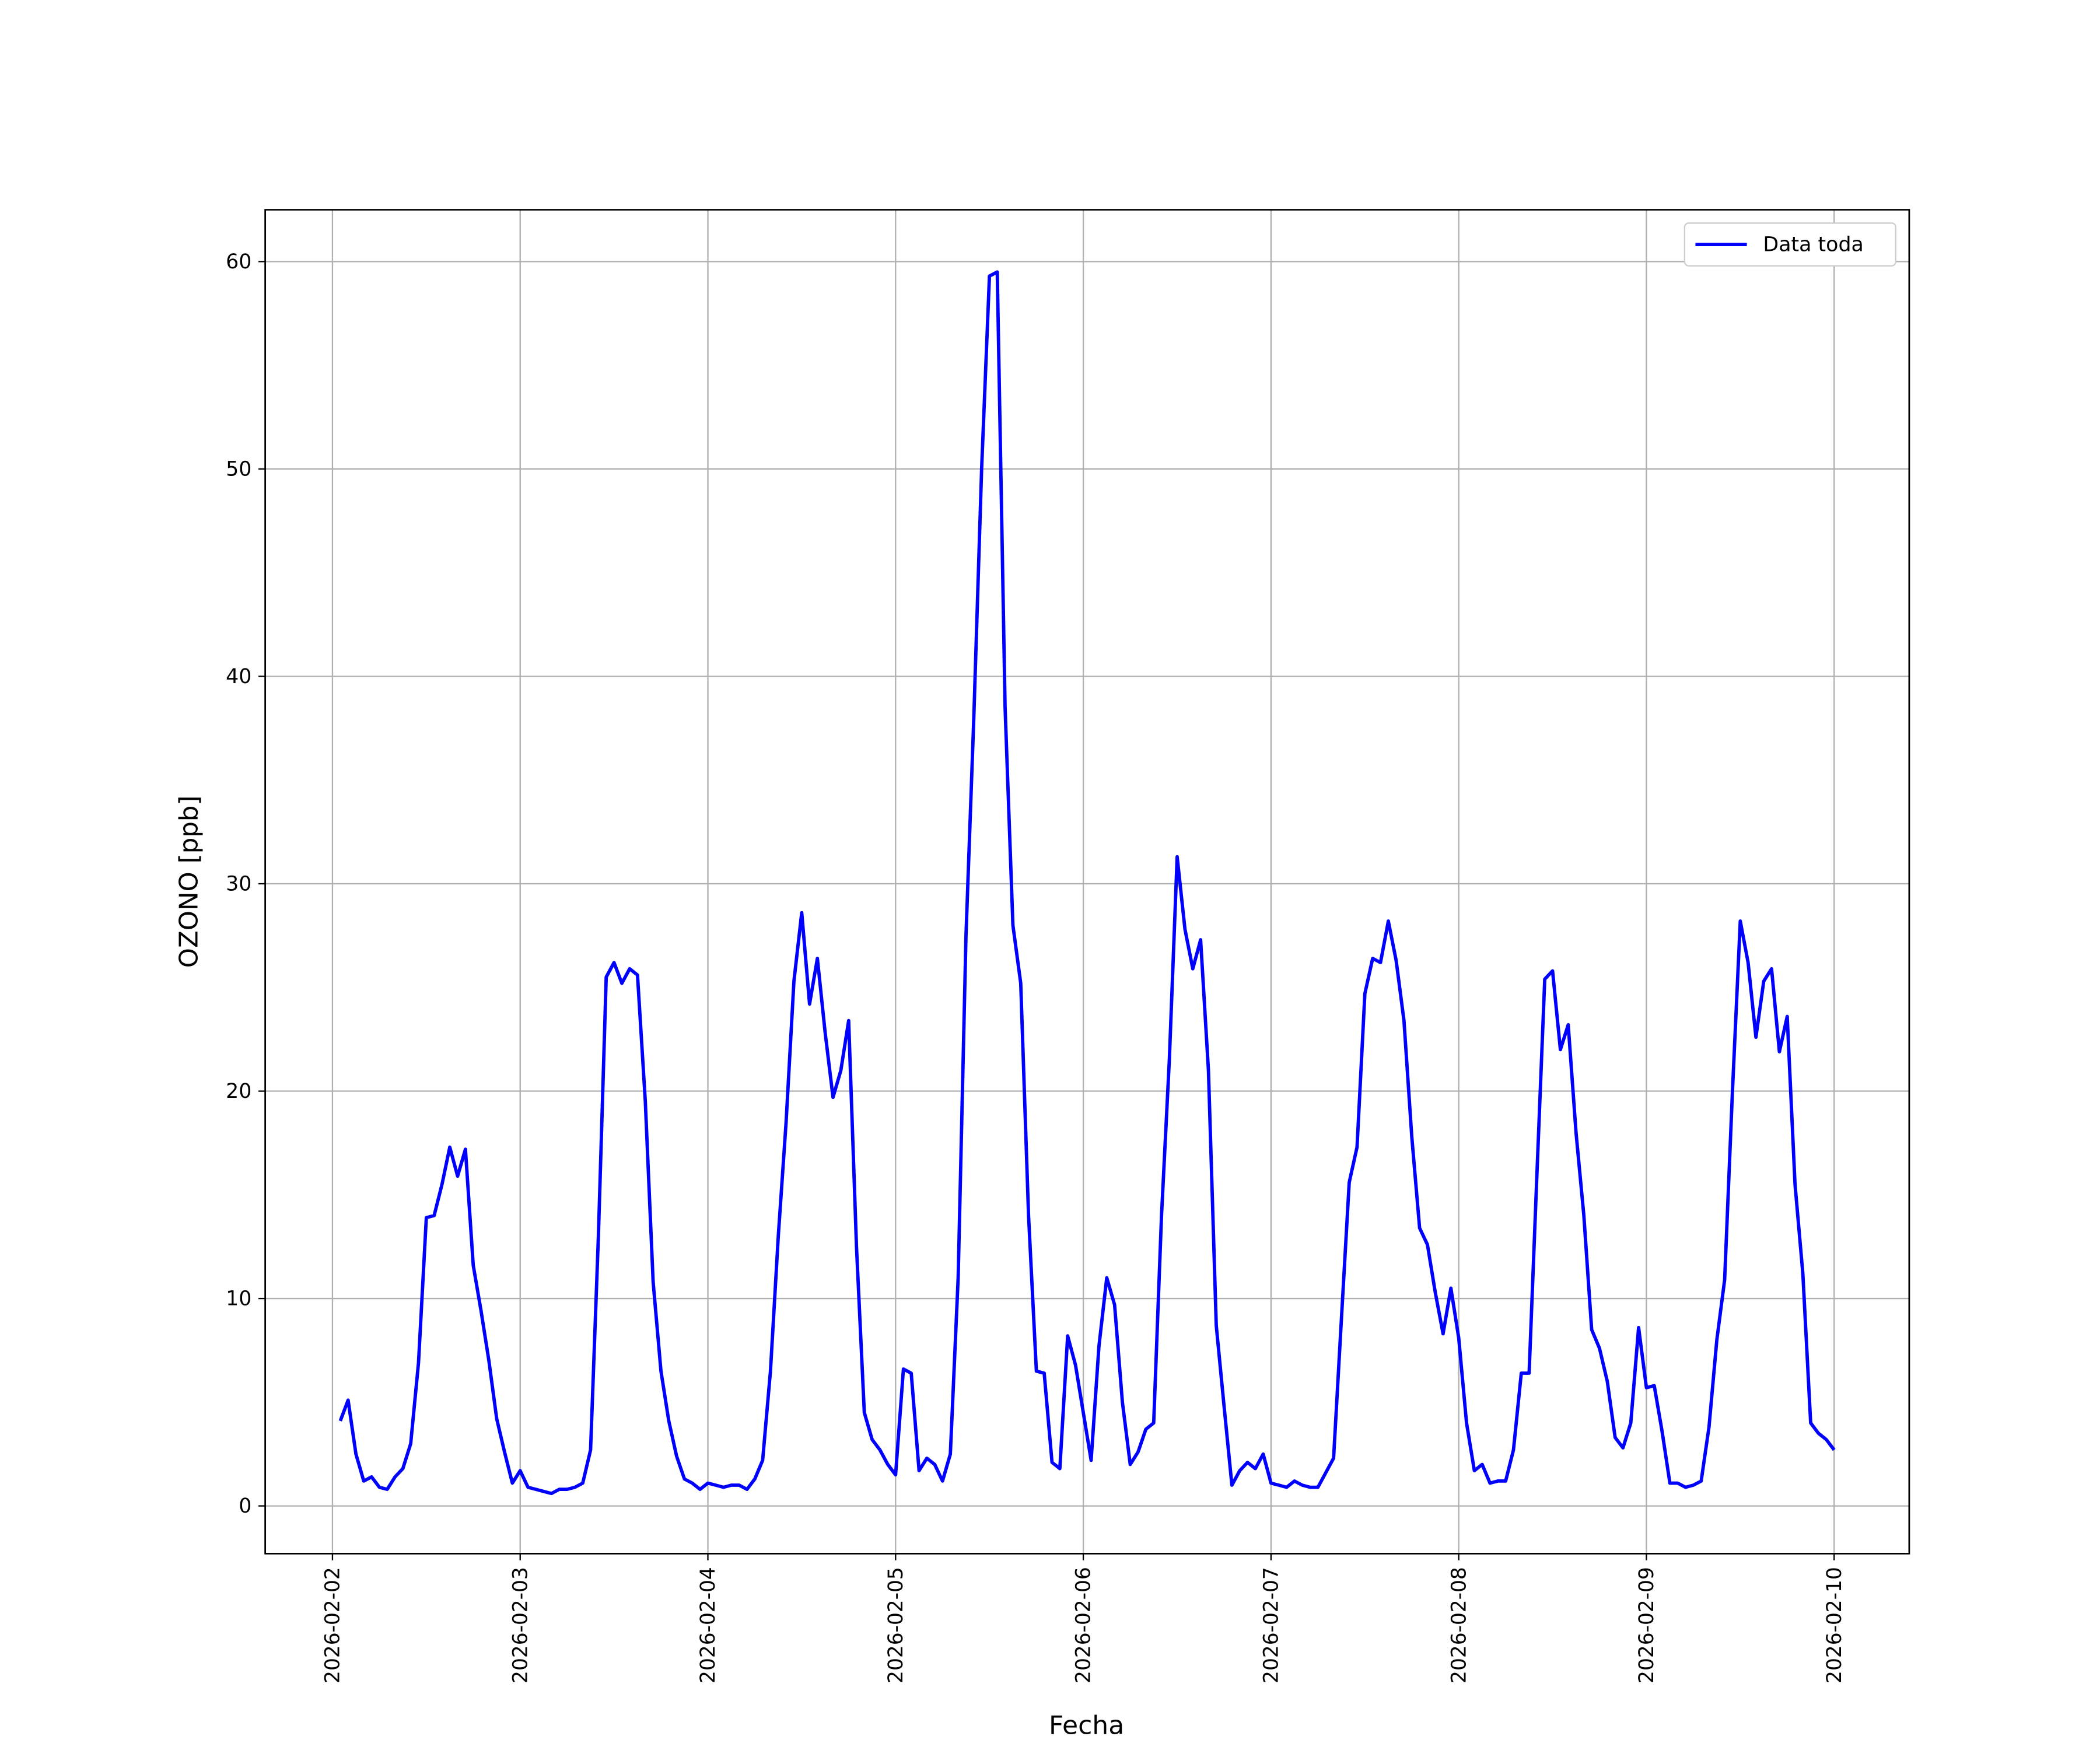 The image size is (2100, 1750). I want to click on y-tick-label: 30, so click(238, 884).